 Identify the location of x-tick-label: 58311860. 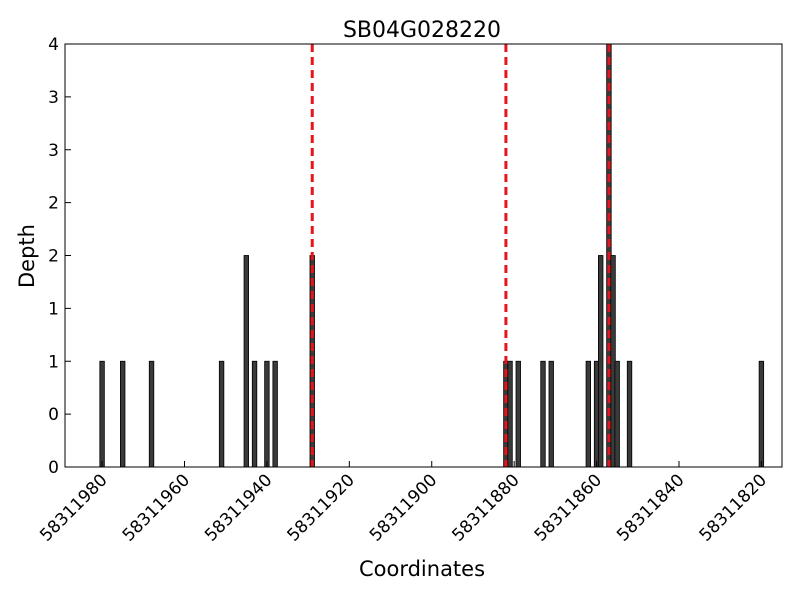
(568, 507).